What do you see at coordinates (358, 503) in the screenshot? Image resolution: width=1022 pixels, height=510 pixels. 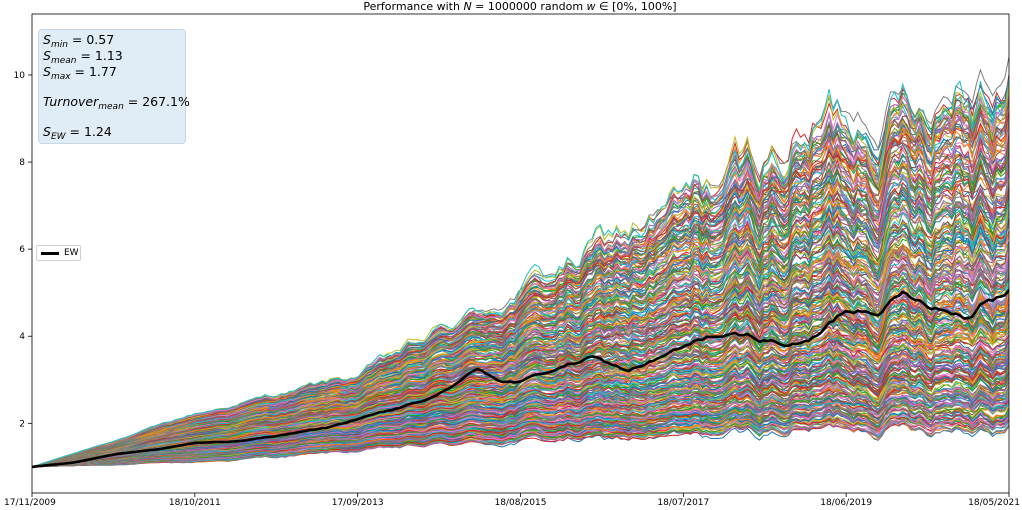 I see `x-tick-label: 17/09/2013` at bounding box center [358, 503].